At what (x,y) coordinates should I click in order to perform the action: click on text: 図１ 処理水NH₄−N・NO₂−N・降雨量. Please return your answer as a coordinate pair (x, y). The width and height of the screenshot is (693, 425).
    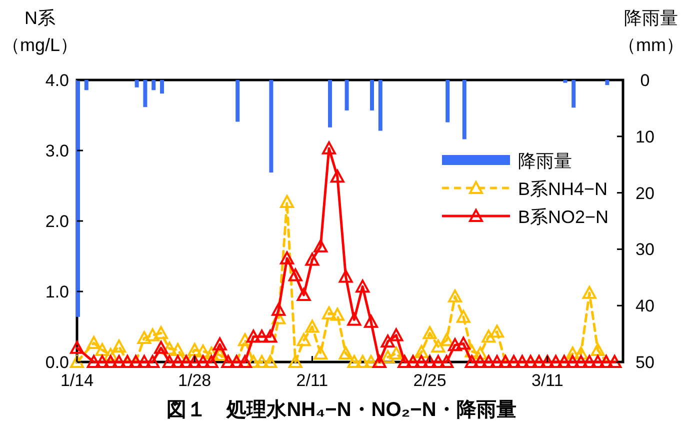
    Looking at the image, I should click on (341, 410).